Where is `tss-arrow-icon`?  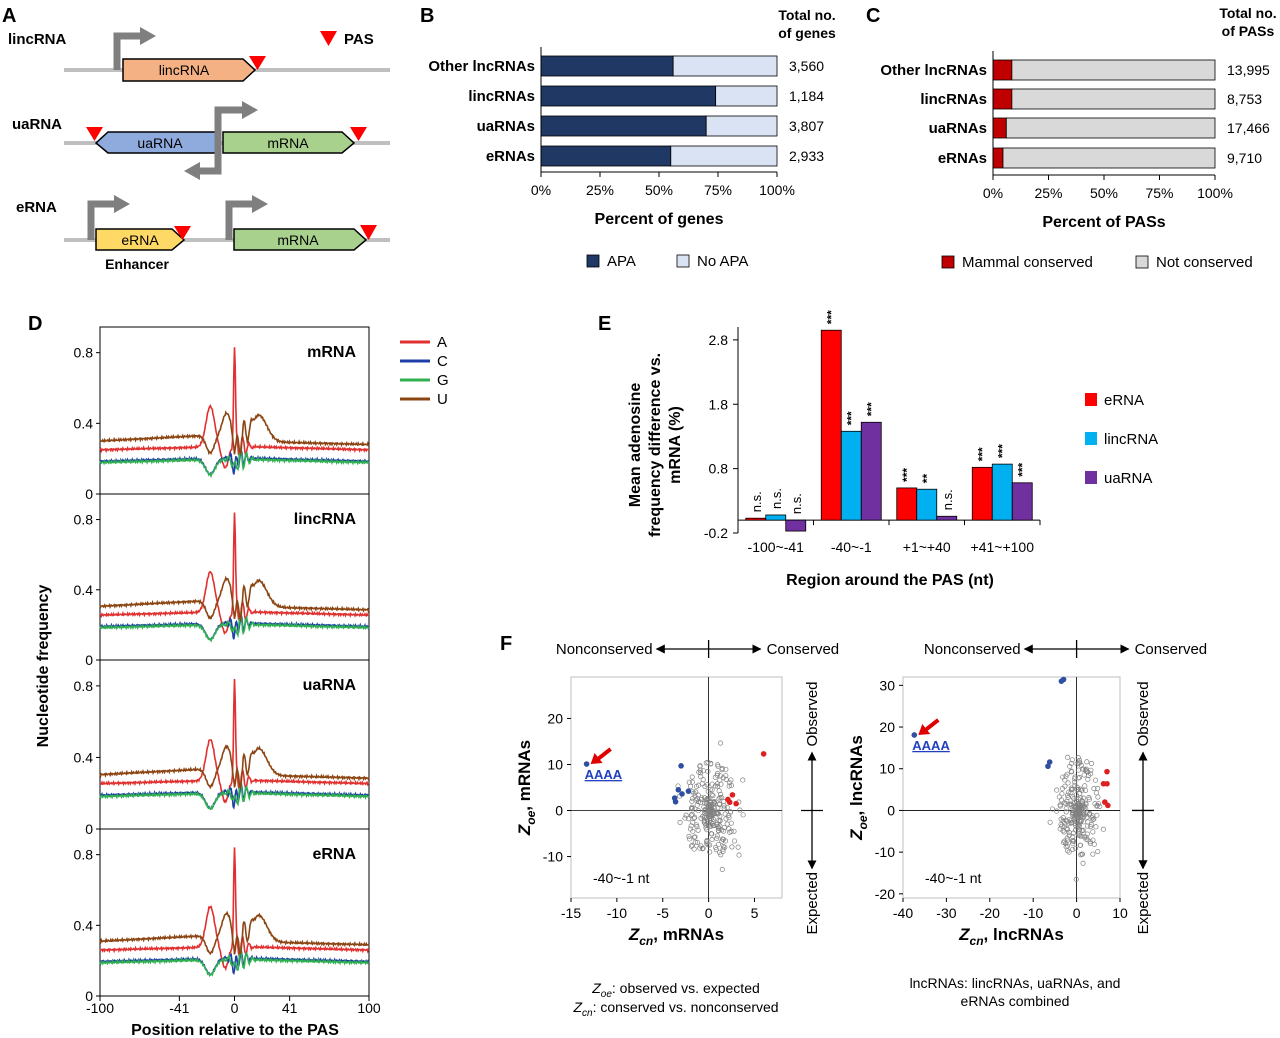 tss-arrow-icon is located at coordinates (239, 220).